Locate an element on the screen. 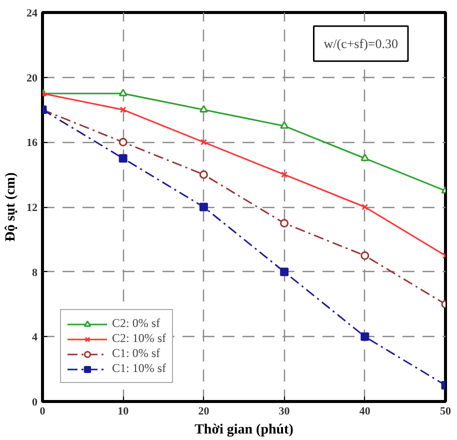 The height and width of the screenshot is (440, 457). y-axis-title: Độ sụt (cm) is located at coordinates (11, 207).